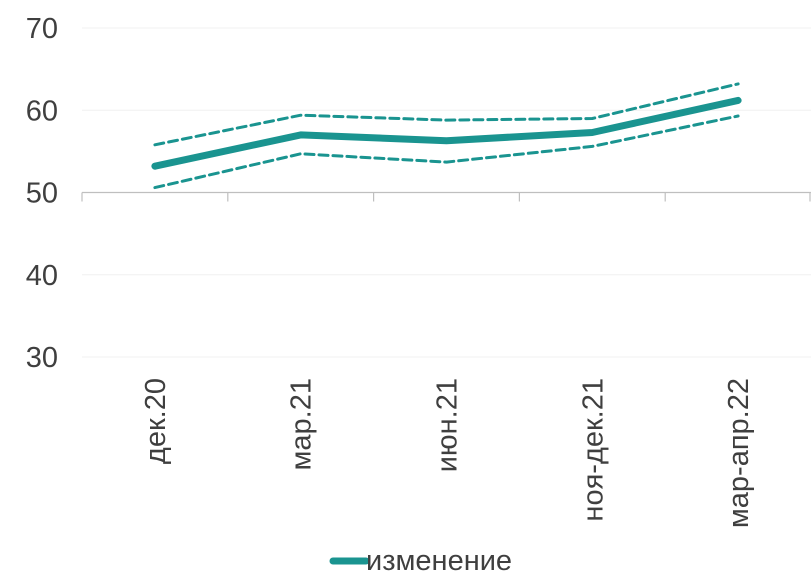  Describe the element at coordinates (42, 276) in the screenshot. I see `y-tick-label: 40` at that location.